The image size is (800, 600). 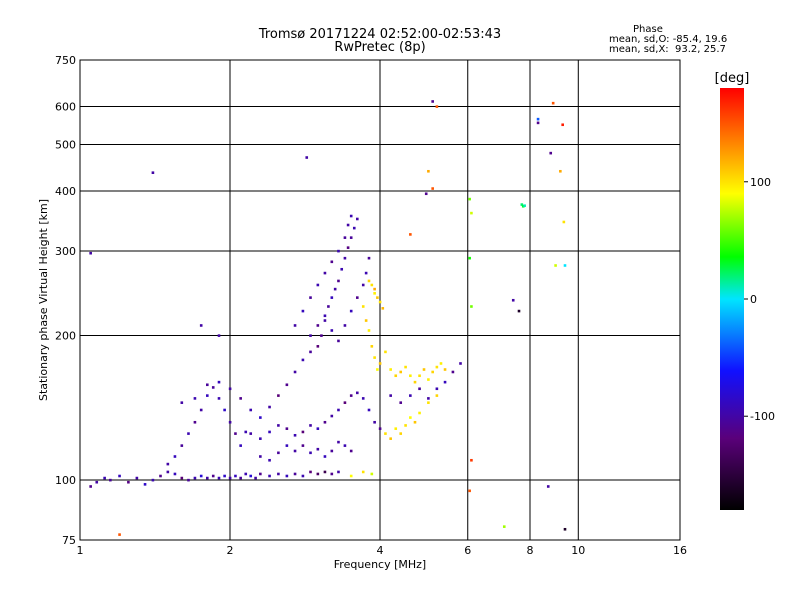 I want to click on y-tick-label: 600, so click(x=65, y=107).